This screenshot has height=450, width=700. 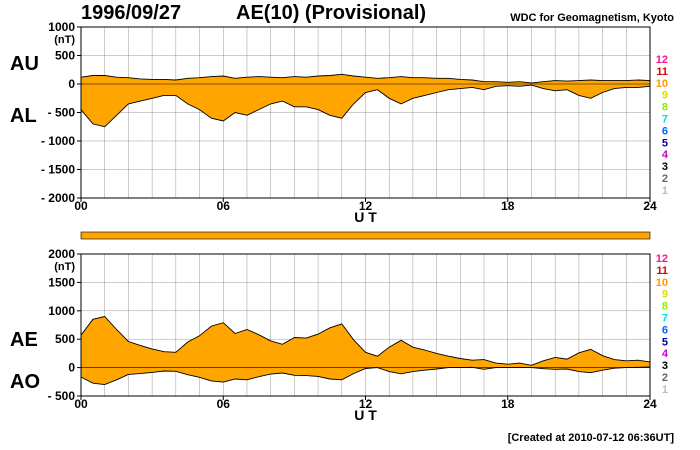 What do you see at coordinates (131, 13) in the screenshot?
I see `plot-date: 1996/09/27` at bounding box center [131, 13].